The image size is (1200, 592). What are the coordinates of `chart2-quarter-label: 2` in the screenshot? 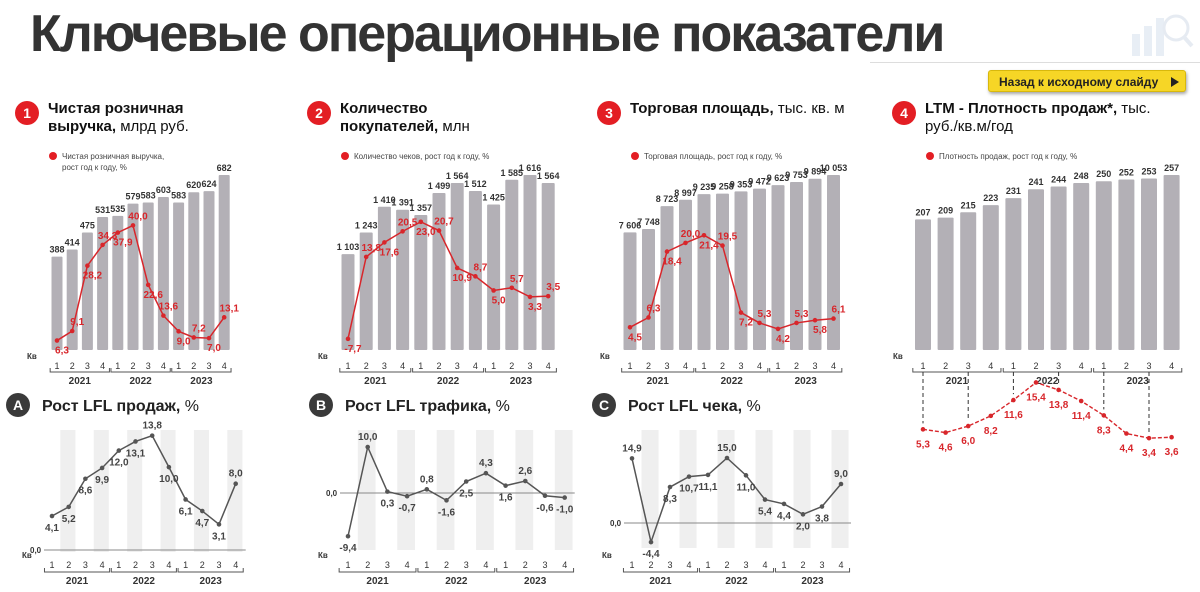 It's located at (438, 366).